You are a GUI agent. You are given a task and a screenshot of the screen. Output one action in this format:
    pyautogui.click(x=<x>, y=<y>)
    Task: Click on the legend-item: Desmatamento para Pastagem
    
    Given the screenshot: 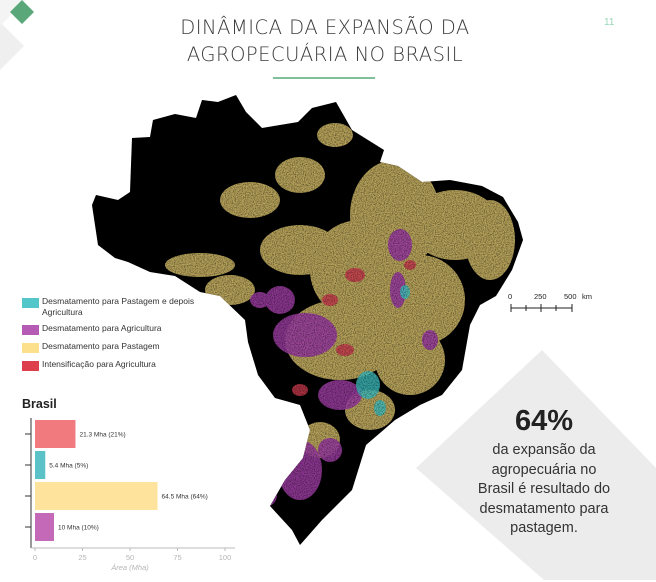 What is the action you would take?
    pyautogui.click(x=117, y=347)
    